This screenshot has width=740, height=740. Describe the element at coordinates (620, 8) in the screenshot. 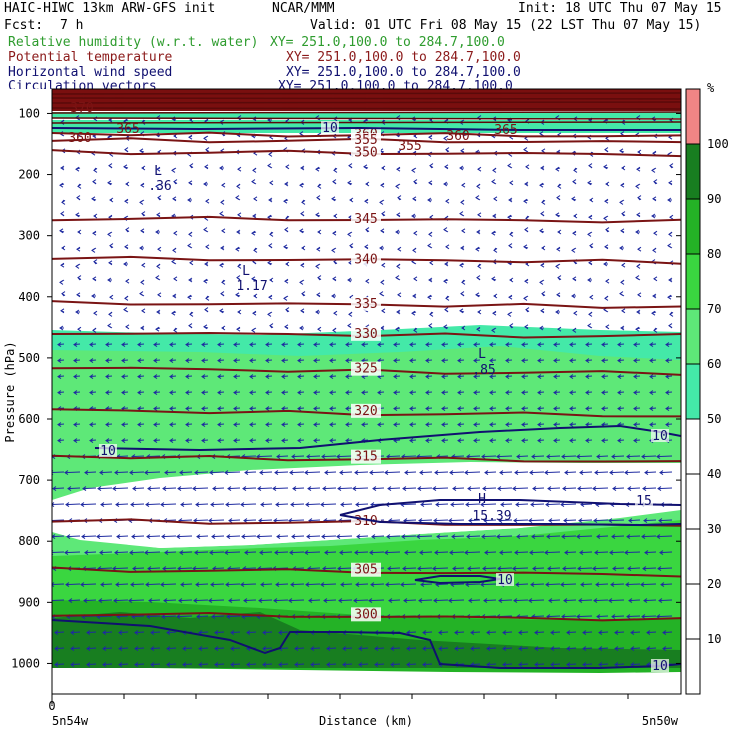

I see `init-time: Init: 18 UTC Thu 07 May 15` at that location.